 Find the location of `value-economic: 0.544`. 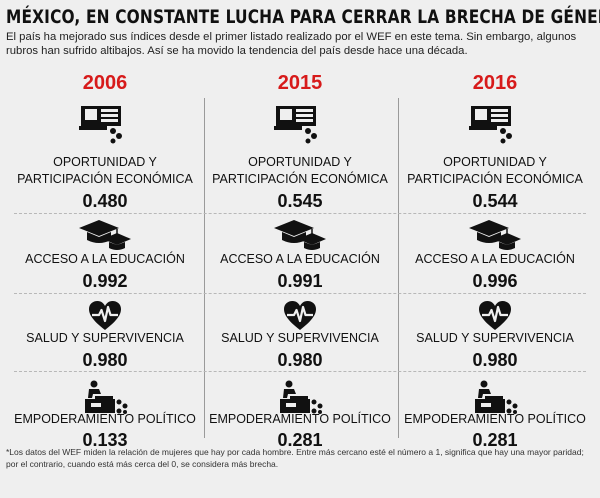

value-economic: 0.544 is located at coordinates (495, 201).